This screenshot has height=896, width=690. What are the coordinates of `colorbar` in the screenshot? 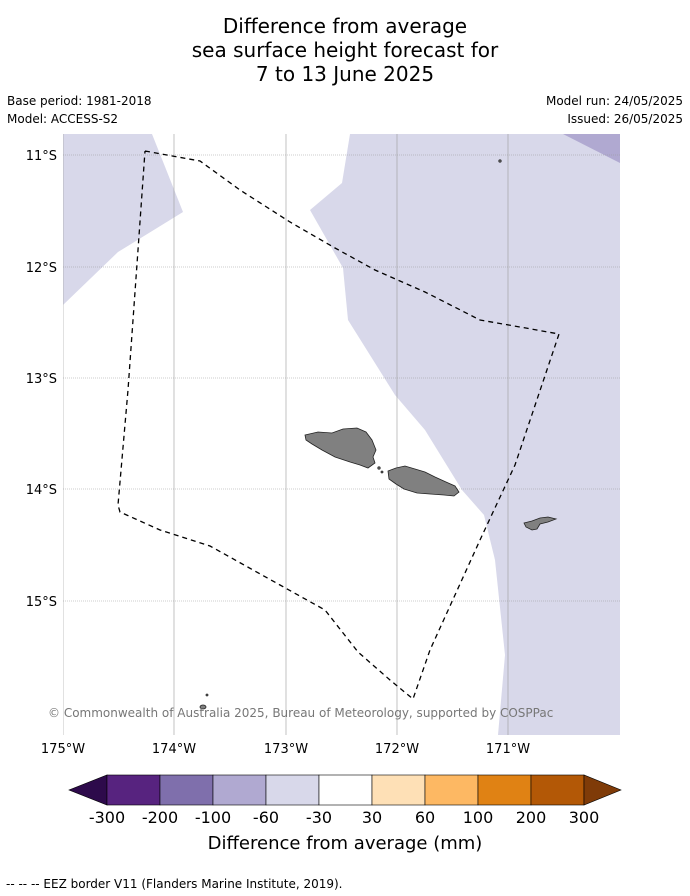 It's located at (345, 790).